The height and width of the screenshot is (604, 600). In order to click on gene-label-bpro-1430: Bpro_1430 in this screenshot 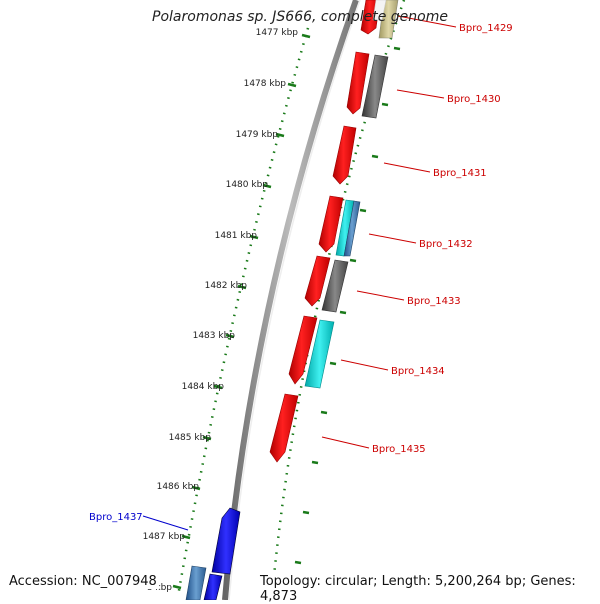, I will do `click(474, 99)`.